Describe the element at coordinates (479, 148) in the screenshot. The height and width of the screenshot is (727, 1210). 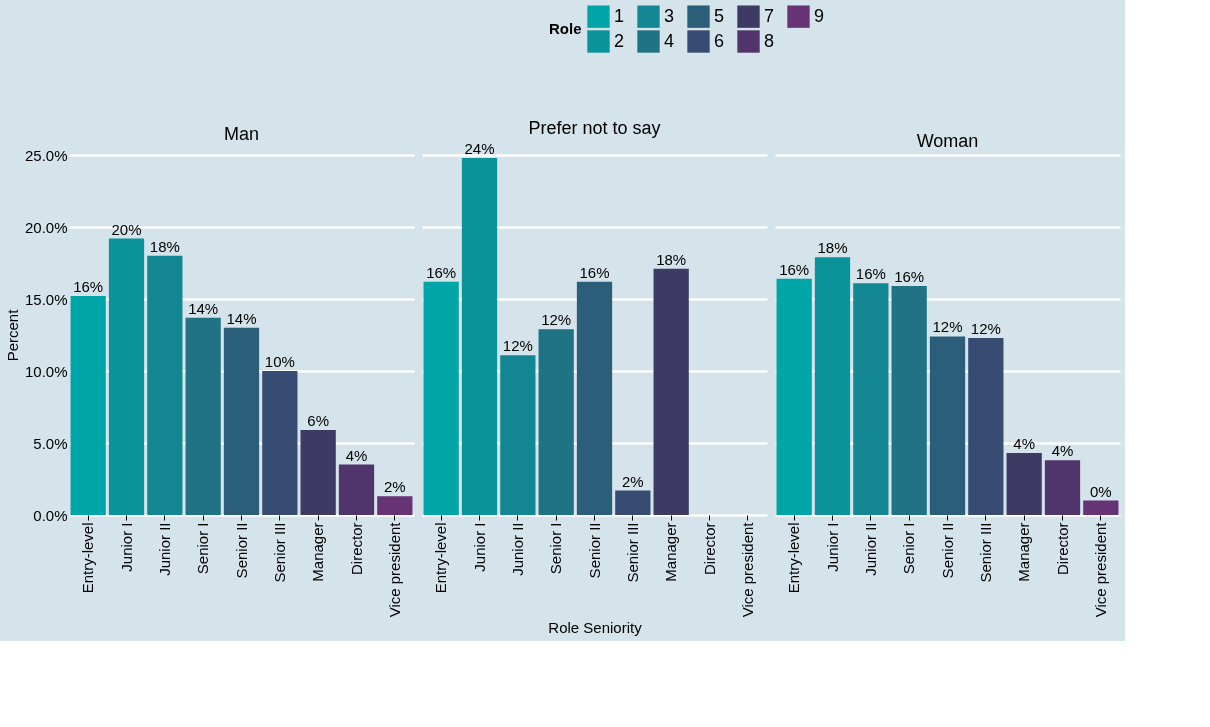
I see `text: 24%` at that location.